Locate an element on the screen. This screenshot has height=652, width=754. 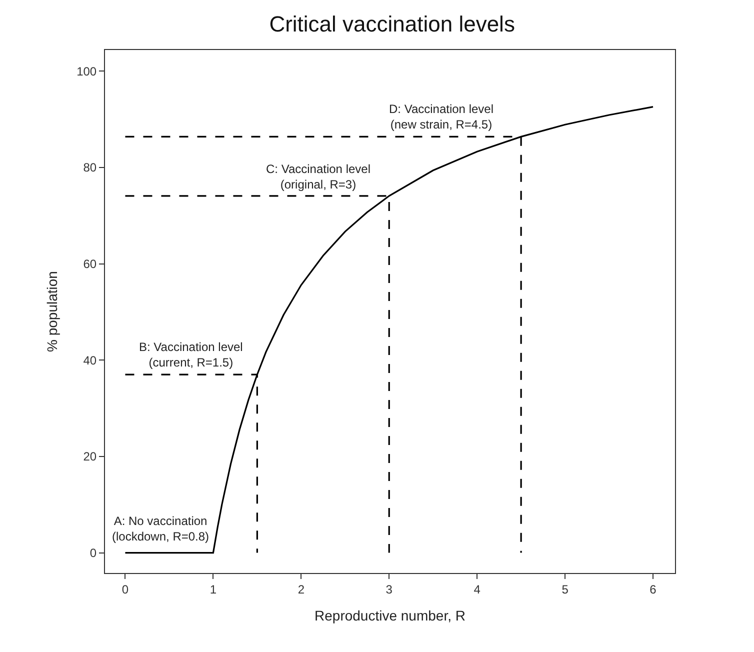
y-axis-title: % population is located at coordinates (52, 311).